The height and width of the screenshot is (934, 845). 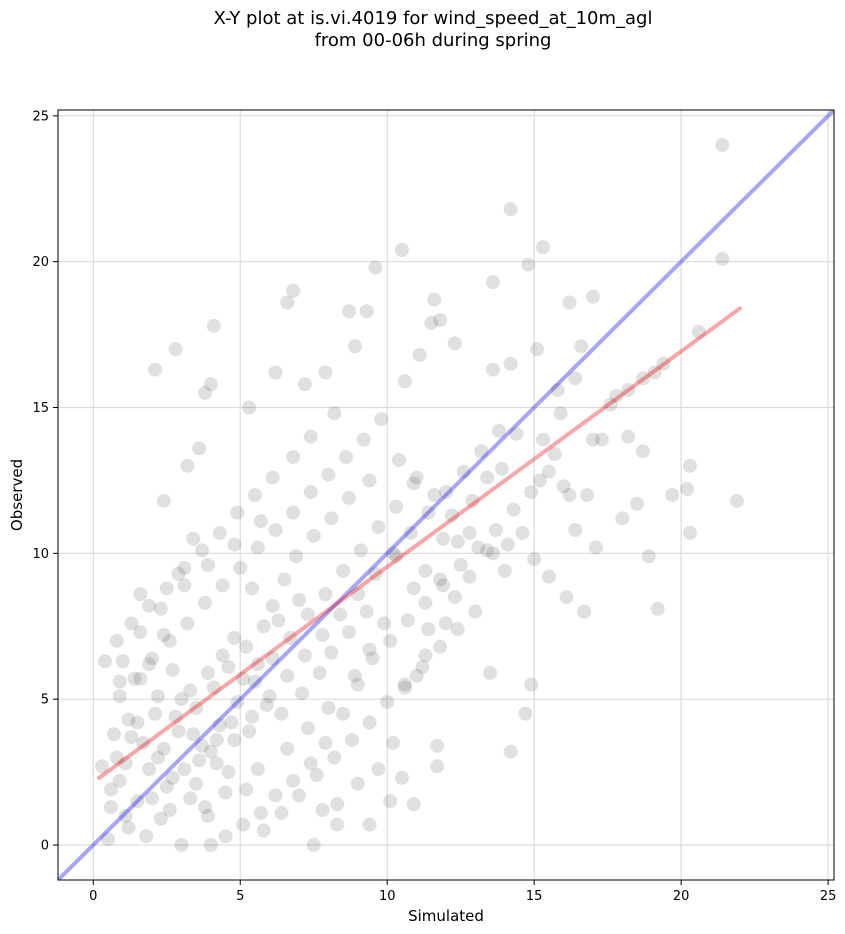 I want to click on y-tick-label: 5, so click(x=45, y=700).